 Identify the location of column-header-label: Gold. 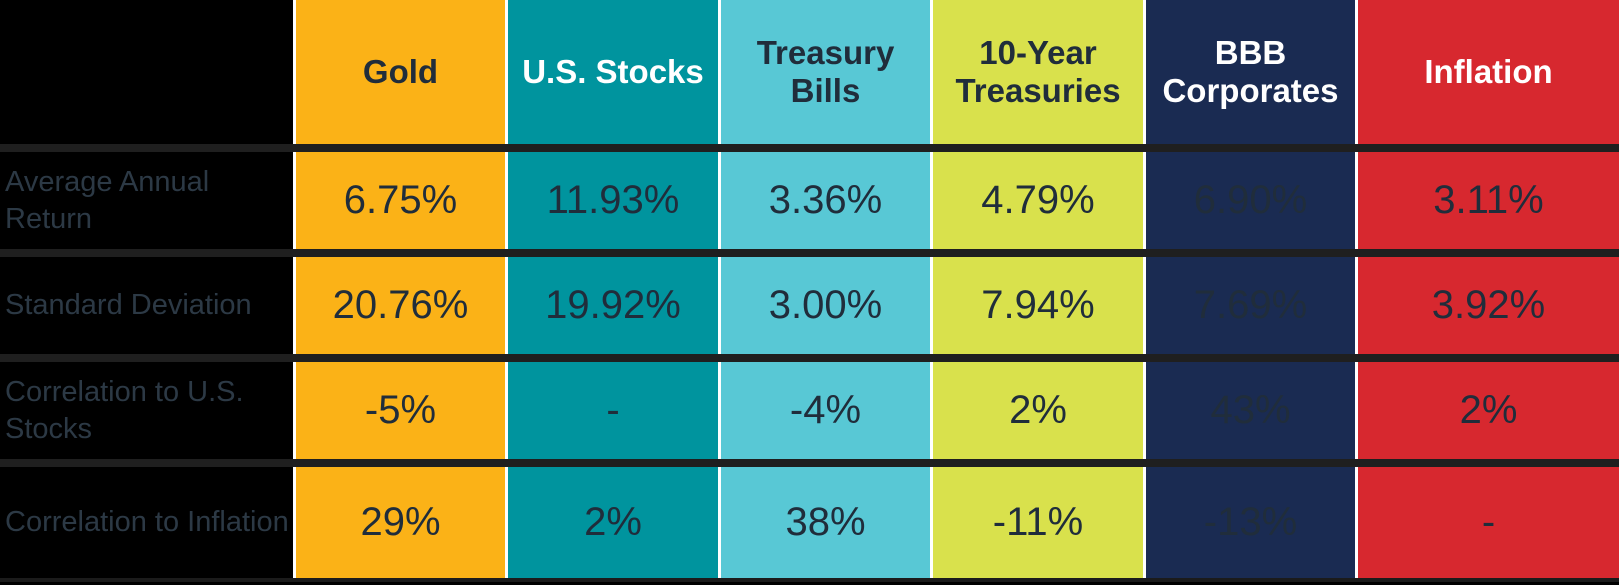
(400, 72).